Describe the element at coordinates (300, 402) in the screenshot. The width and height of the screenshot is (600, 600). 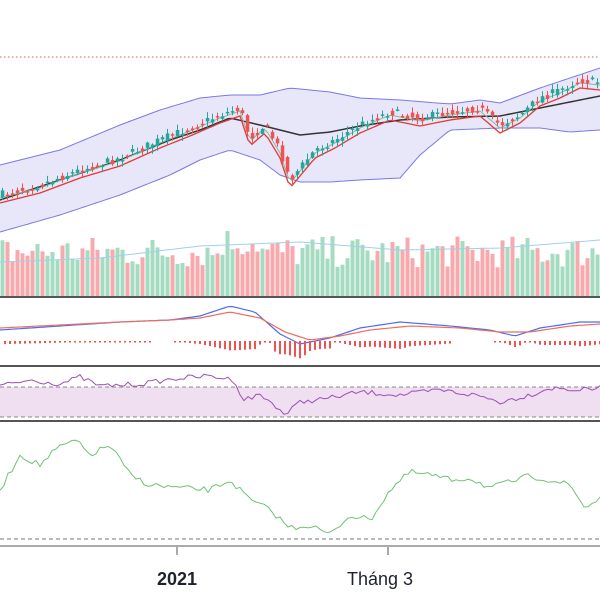
I see `rsi-band` at that location.